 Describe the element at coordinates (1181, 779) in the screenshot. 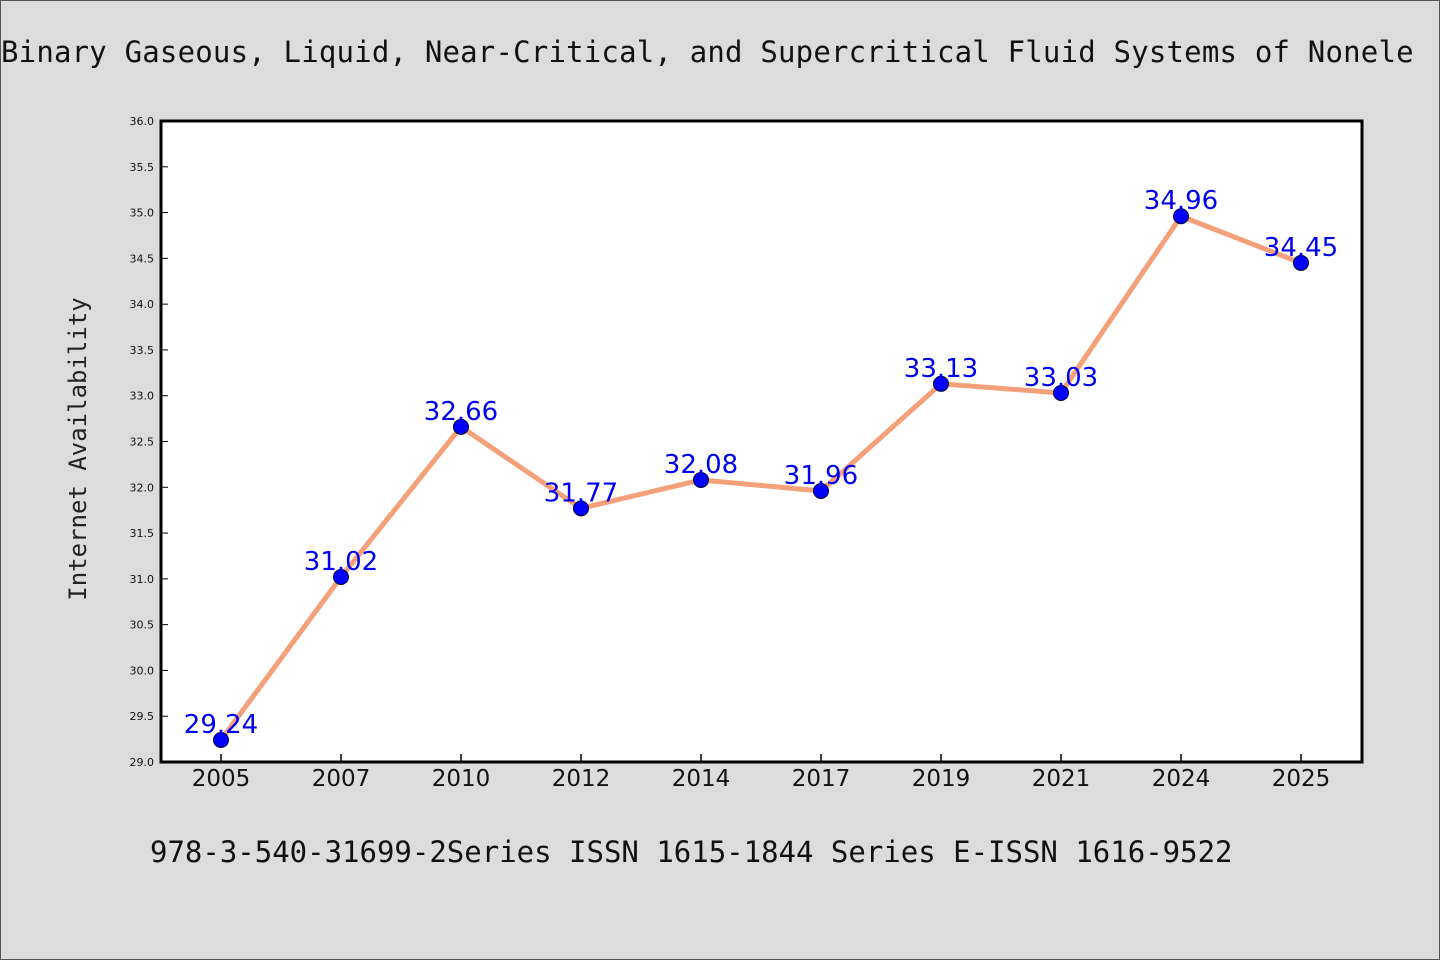

I see `x-tick-label: 2024` at that location.